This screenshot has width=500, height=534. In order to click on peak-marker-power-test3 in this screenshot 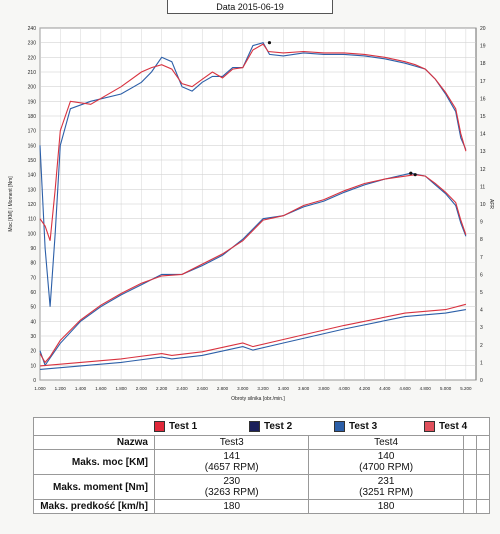, I will do `click(411, 173)`.